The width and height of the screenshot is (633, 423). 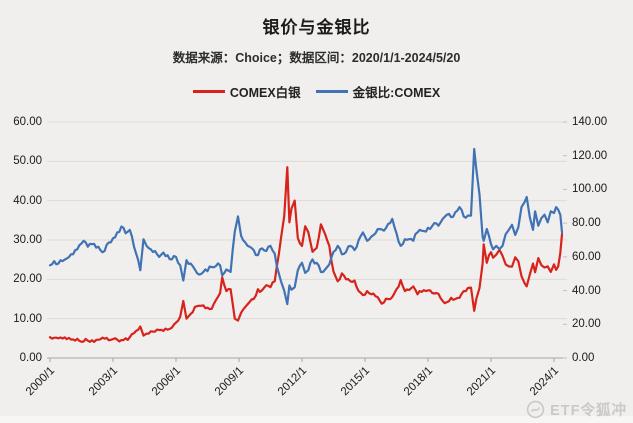 I want to click on watermark: ETF令狐冲, so click(x=576, y=409).